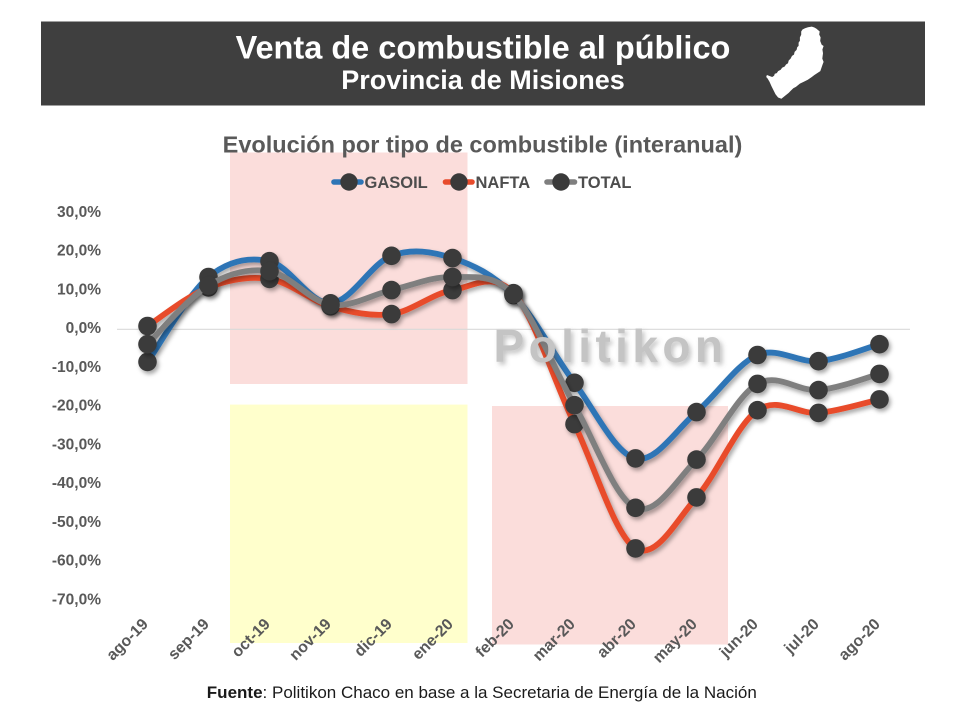  Describe the element at coordinates (76, 444) in the screenshot. I see `svg-text: -30,0%` at that location.